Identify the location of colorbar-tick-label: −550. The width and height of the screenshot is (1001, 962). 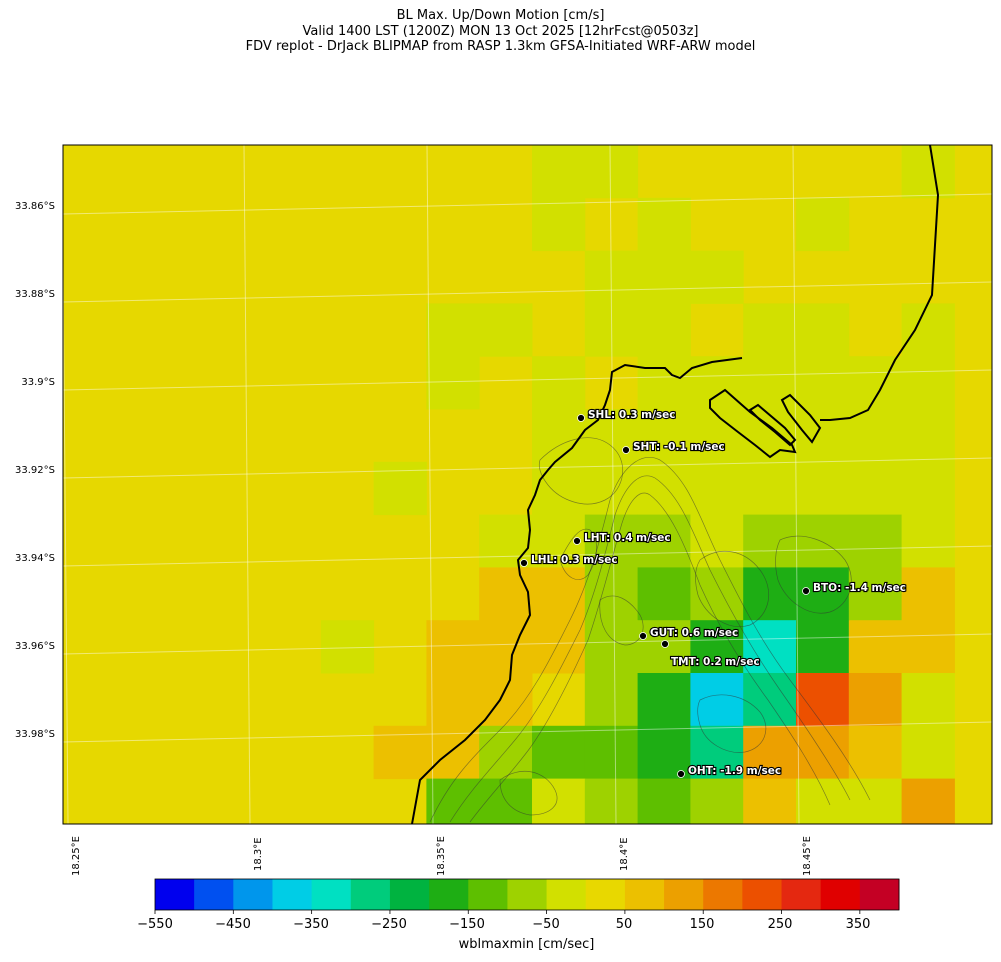
(155, 924).